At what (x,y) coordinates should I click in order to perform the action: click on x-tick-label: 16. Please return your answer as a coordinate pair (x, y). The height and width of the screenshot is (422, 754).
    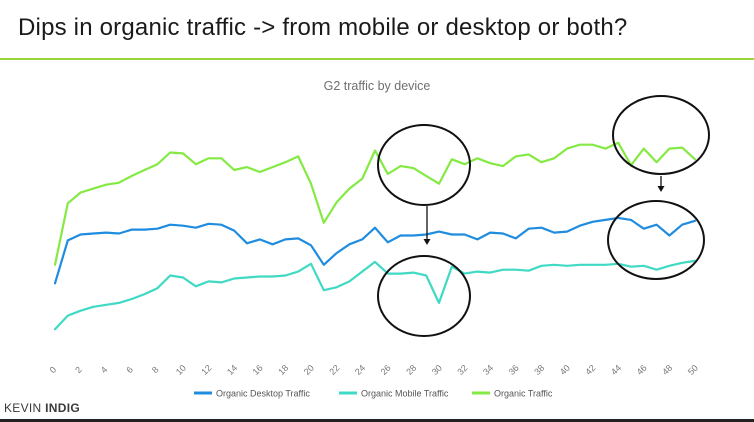
    Looking at the image, I should click on (258, 370).